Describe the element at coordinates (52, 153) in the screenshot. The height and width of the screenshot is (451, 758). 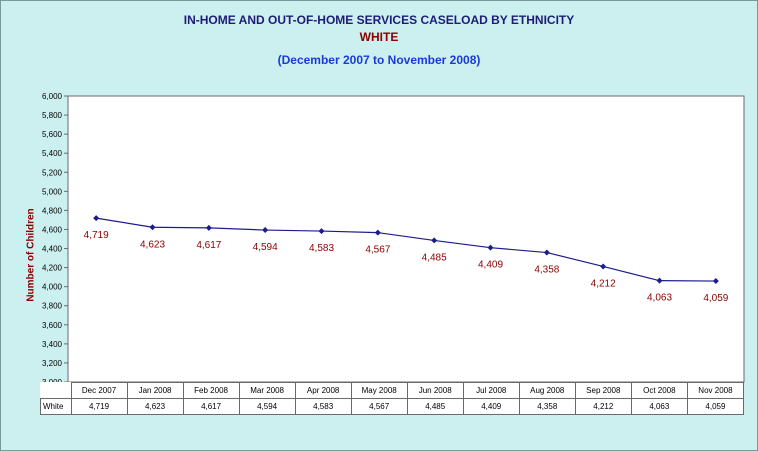
I see `y-tick-label: 5,400` at that location.